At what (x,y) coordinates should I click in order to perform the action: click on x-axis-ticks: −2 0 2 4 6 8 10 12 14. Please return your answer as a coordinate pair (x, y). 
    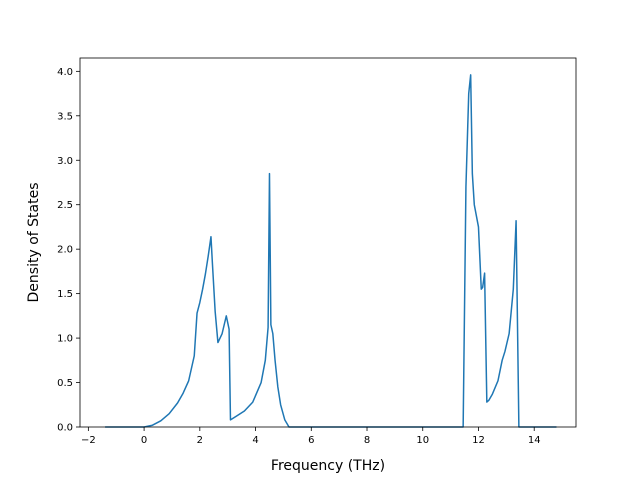
    Looking at the image, I should click on (311, 436).